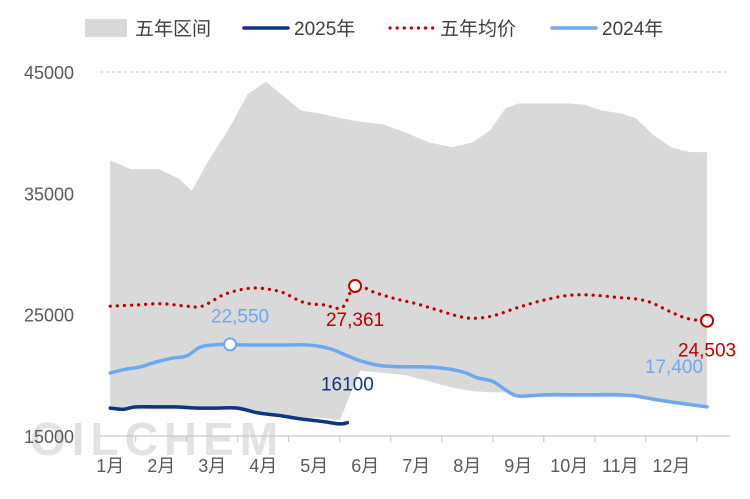 The width and height of the screenshot is (750, 499). I want to click on x-tick-label: 11月, so click(620, 466).